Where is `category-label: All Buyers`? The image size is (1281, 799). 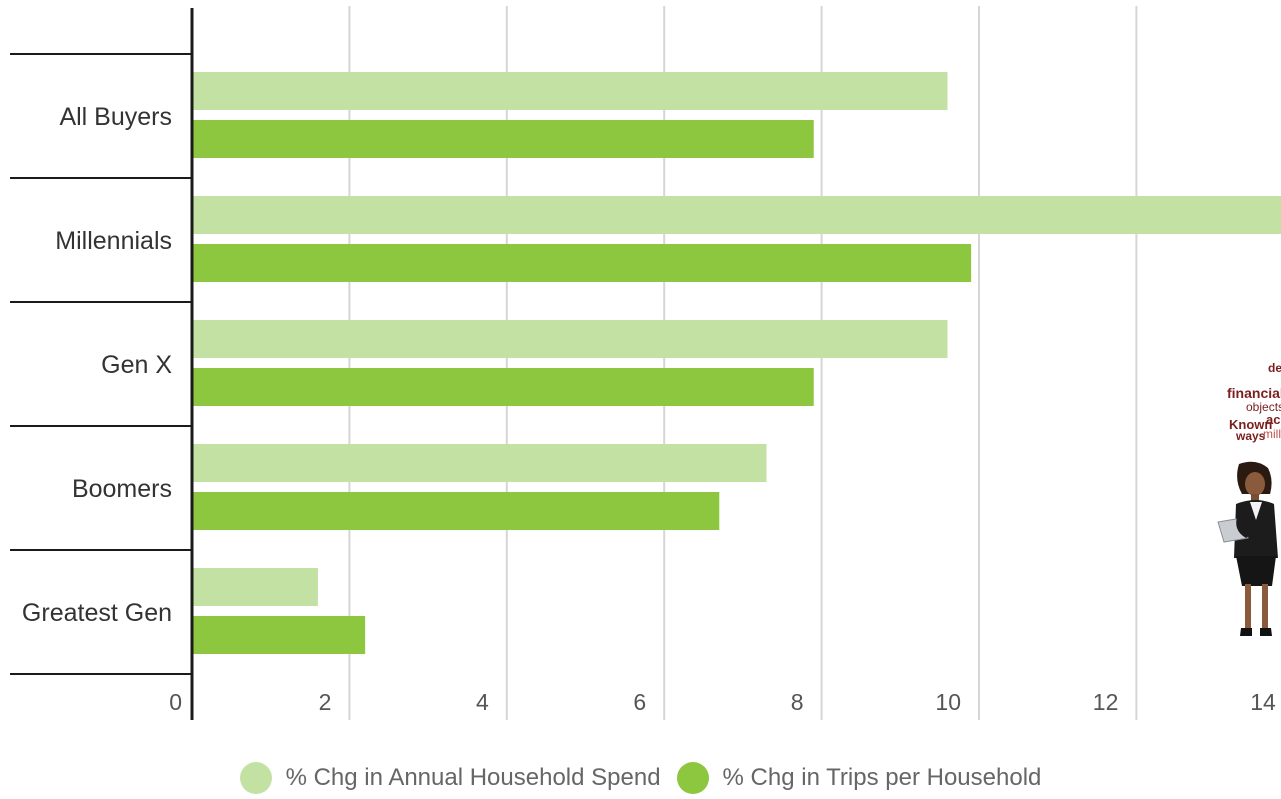 category-label: All Buyers is located at coordinates (115, 117).